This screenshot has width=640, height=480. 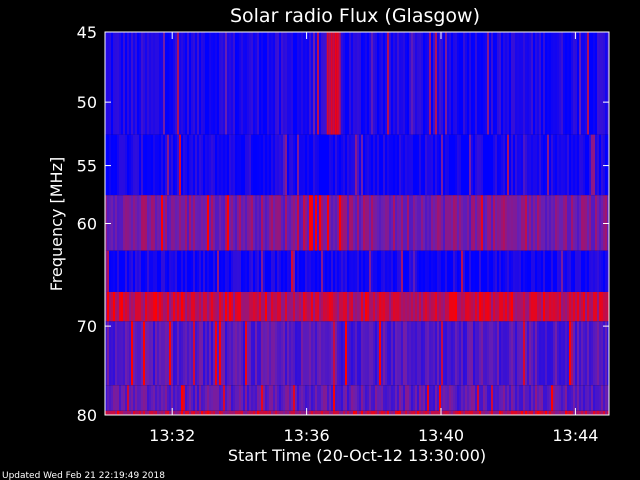 What do you see at coordinates (357, 398) in the screenshot?
I see `heatmap-band` at bounding box center [357, 398].